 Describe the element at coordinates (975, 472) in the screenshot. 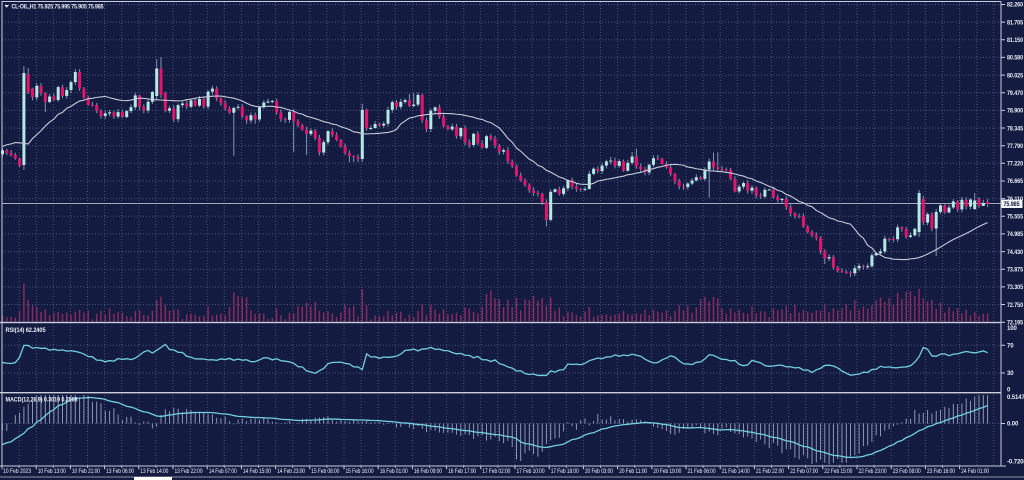

I see `svg-text: 24 Feb 01:00` at that location.